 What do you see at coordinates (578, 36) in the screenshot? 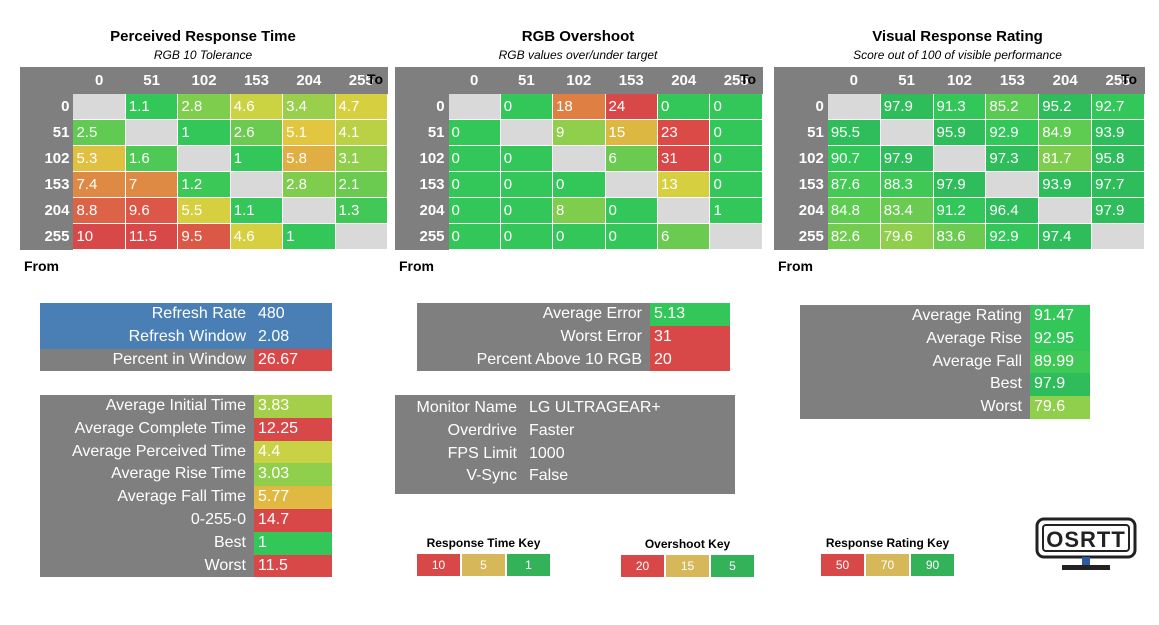
I see `chart-title: RGB Overshoot` at bounding box center [578, 36].